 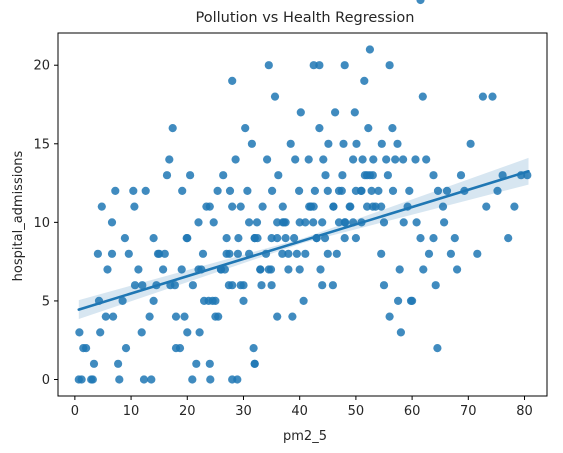 I want to click on x-axis-label: pm2_5, so click(x=305, y=436).